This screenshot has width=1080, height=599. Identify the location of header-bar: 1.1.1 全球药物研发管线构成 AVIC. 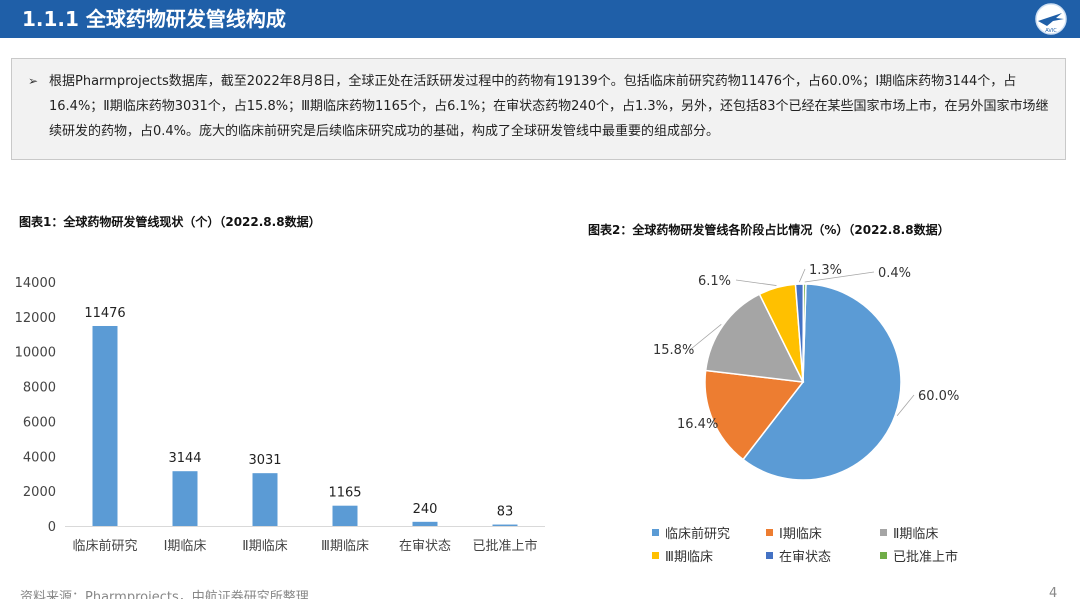
(540, 19).